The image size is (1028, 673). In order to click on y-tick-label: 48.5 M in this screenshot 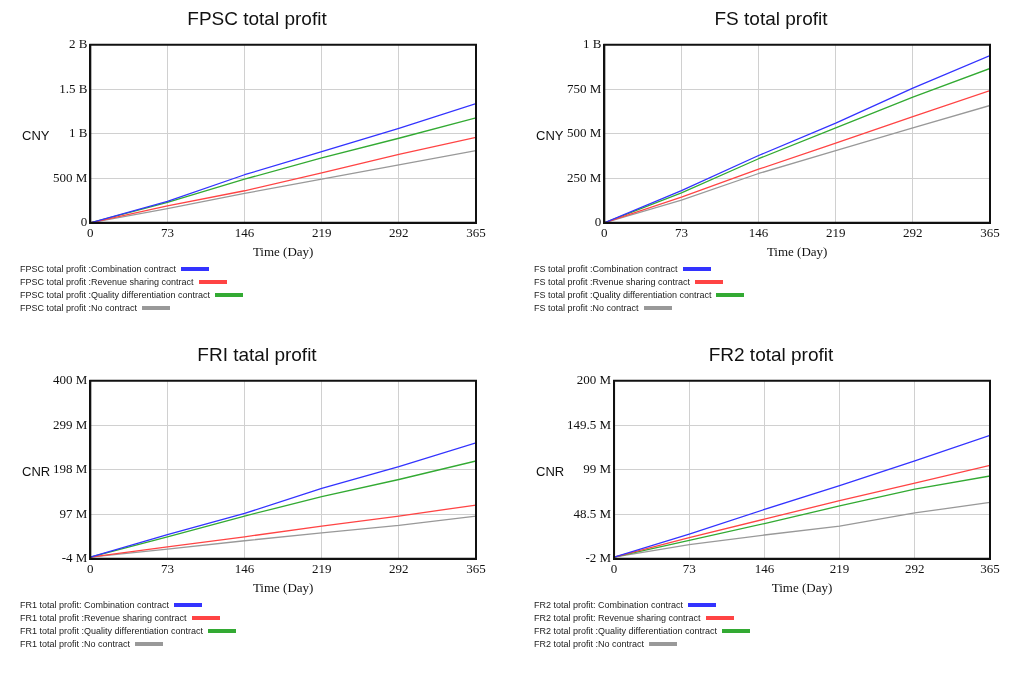, I will do `click(592, 513)`.